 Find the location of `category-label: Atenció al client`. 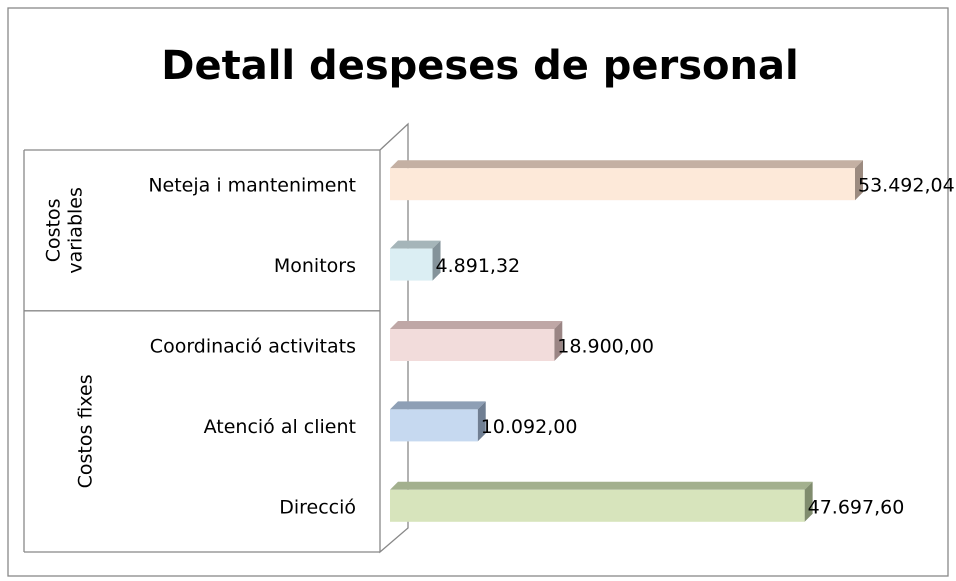

category-label: Atenció al client is located at coordinates (280, 427).